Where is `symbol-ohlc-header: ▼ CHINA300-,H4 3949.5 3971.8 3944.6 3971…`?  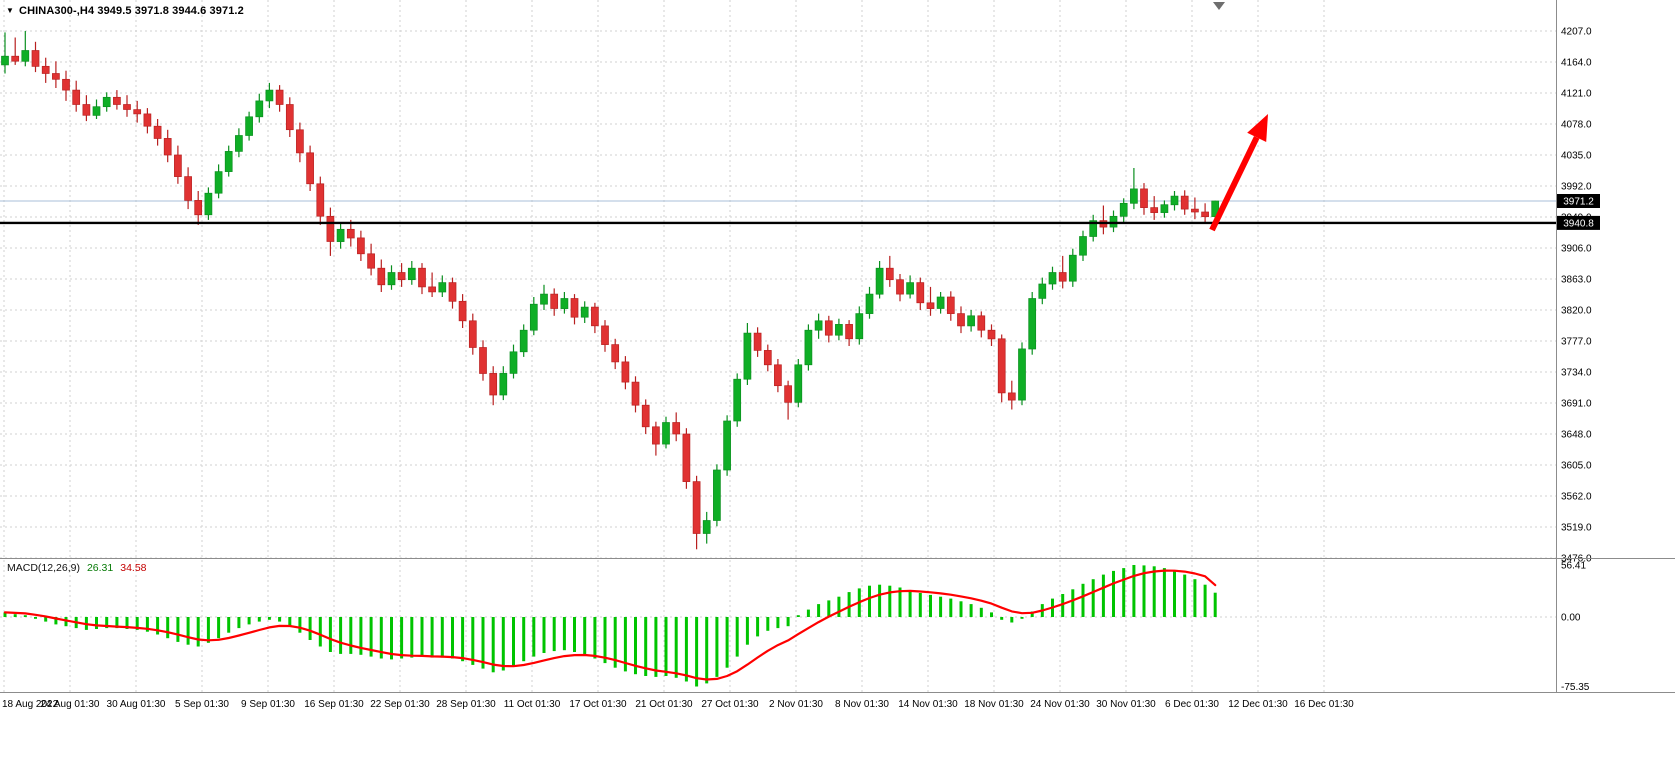 symbol-ohlc-header: ▼ CHINA300-,H4 3949.5 3971.8 3944.6 3971… is located at coordinates (125, 11).